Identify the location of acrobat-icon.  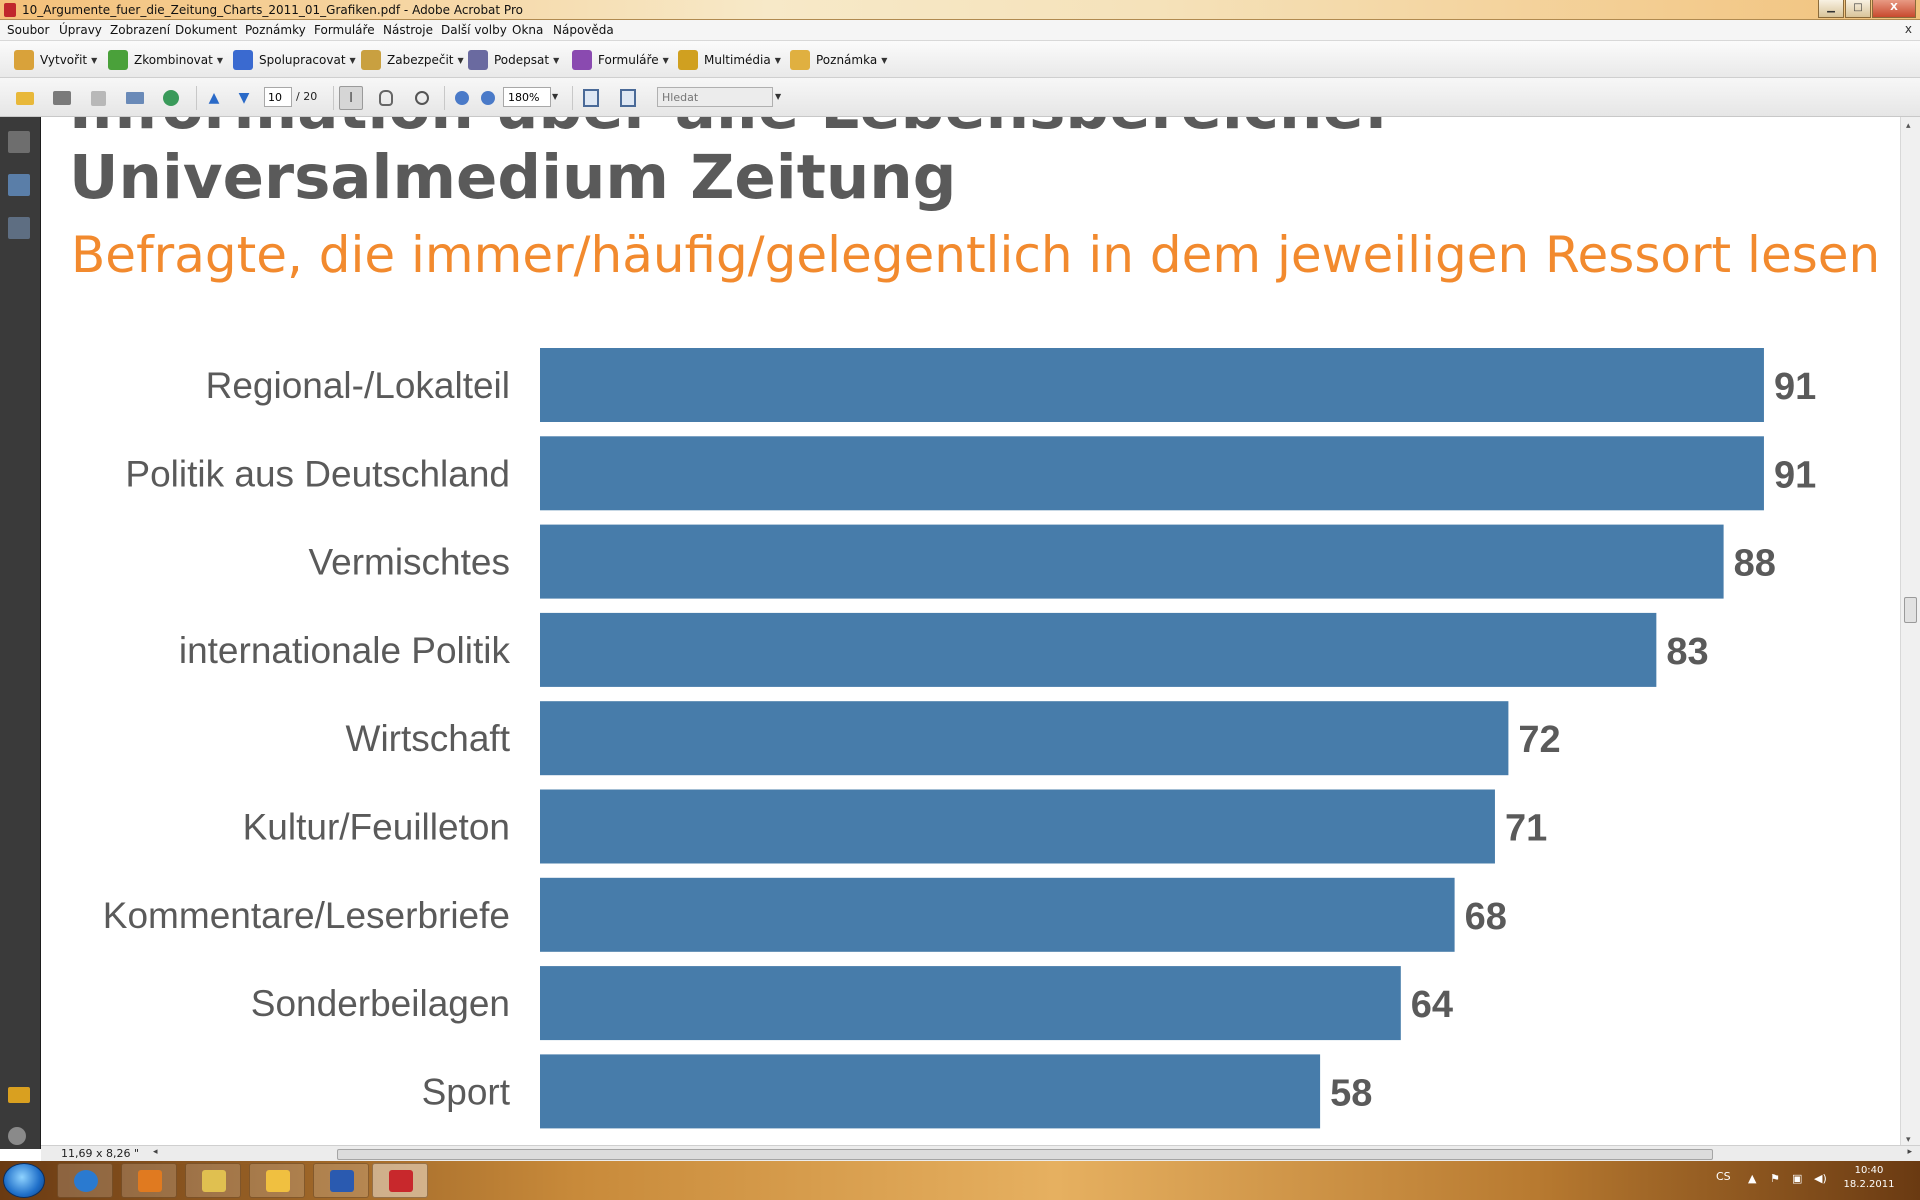
(401, 1181).